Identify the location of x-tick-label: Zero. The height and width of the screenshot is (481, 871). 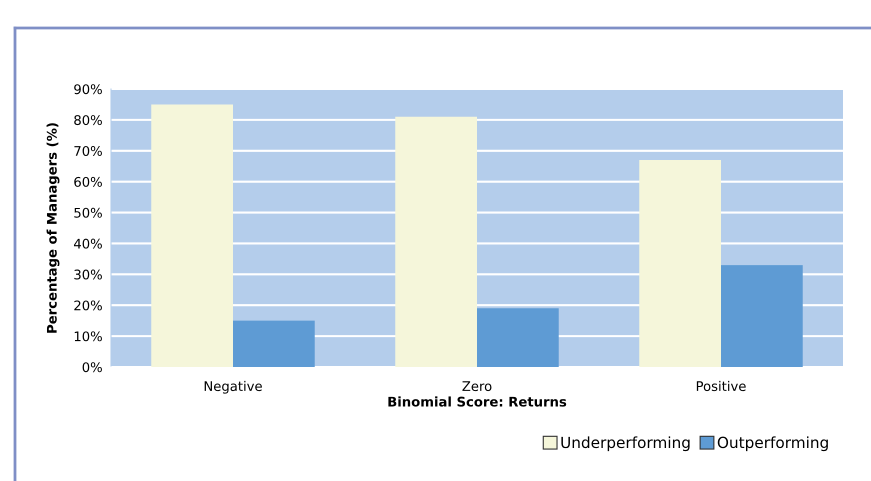
(477, 386).